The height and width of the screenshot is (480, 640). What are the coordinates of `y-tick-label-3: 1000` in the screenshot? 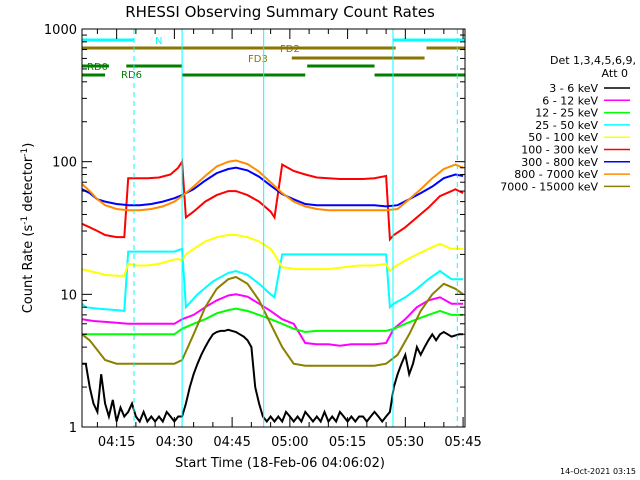 It's located at (60, 30).